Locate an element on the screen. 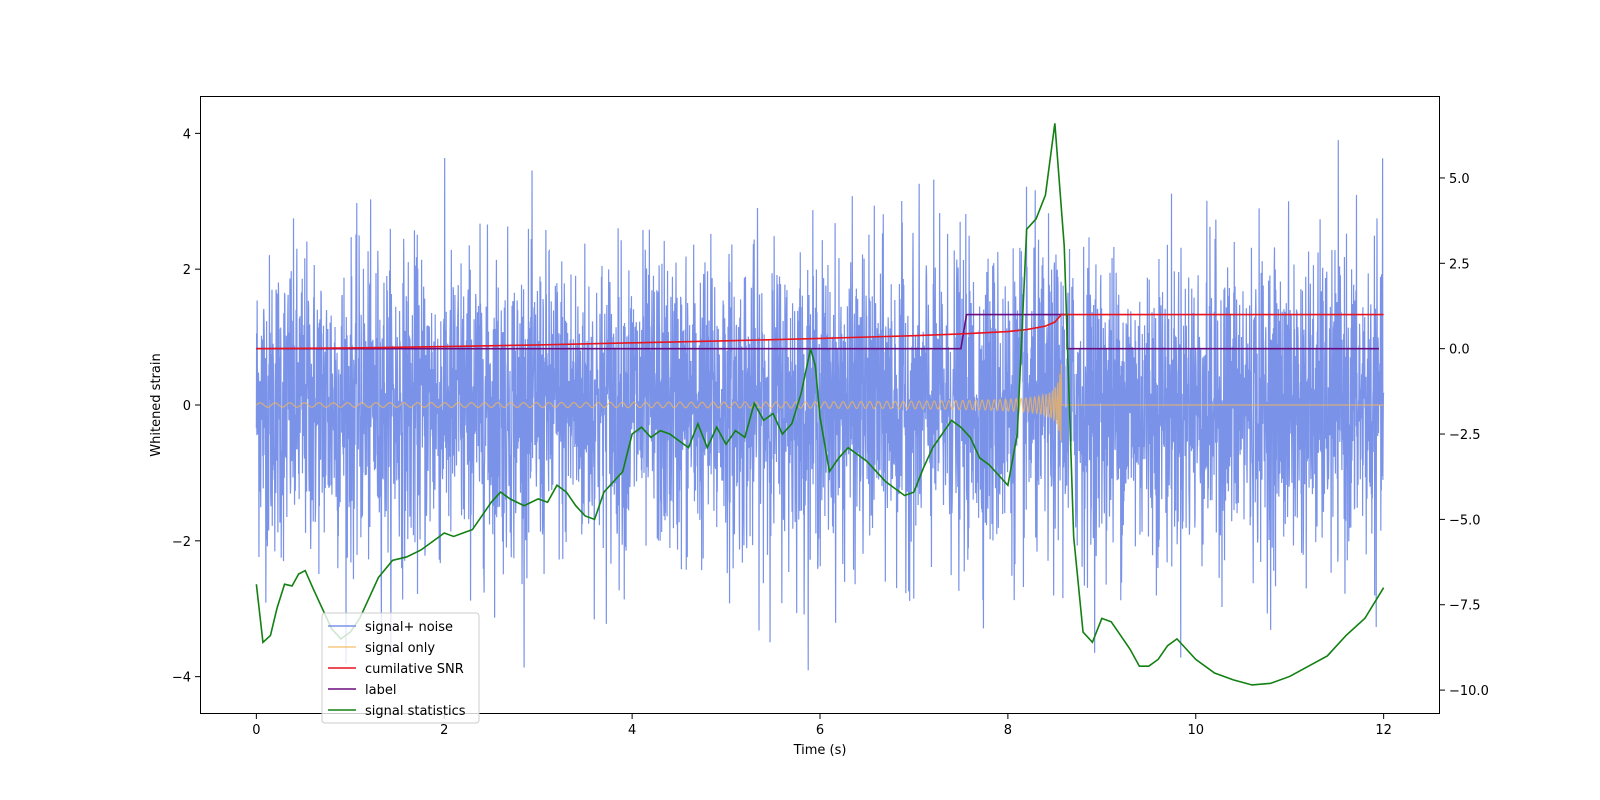  legend-entry-label: signal only is located at coordinates (400, 648).